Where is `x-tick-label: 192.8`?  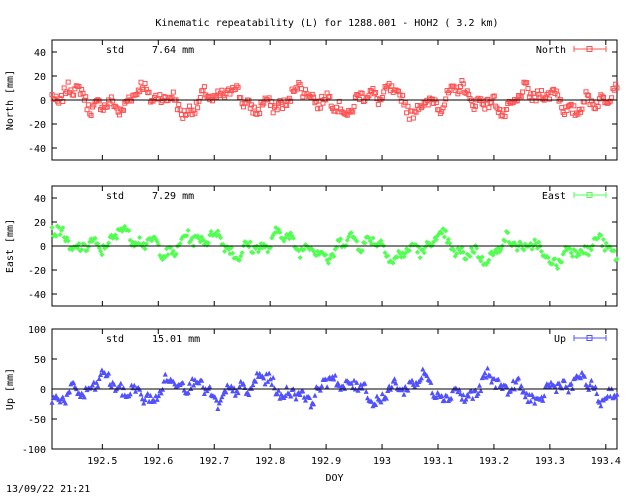
x-tick-label: 192.8 is located at coordinates (270, 461).